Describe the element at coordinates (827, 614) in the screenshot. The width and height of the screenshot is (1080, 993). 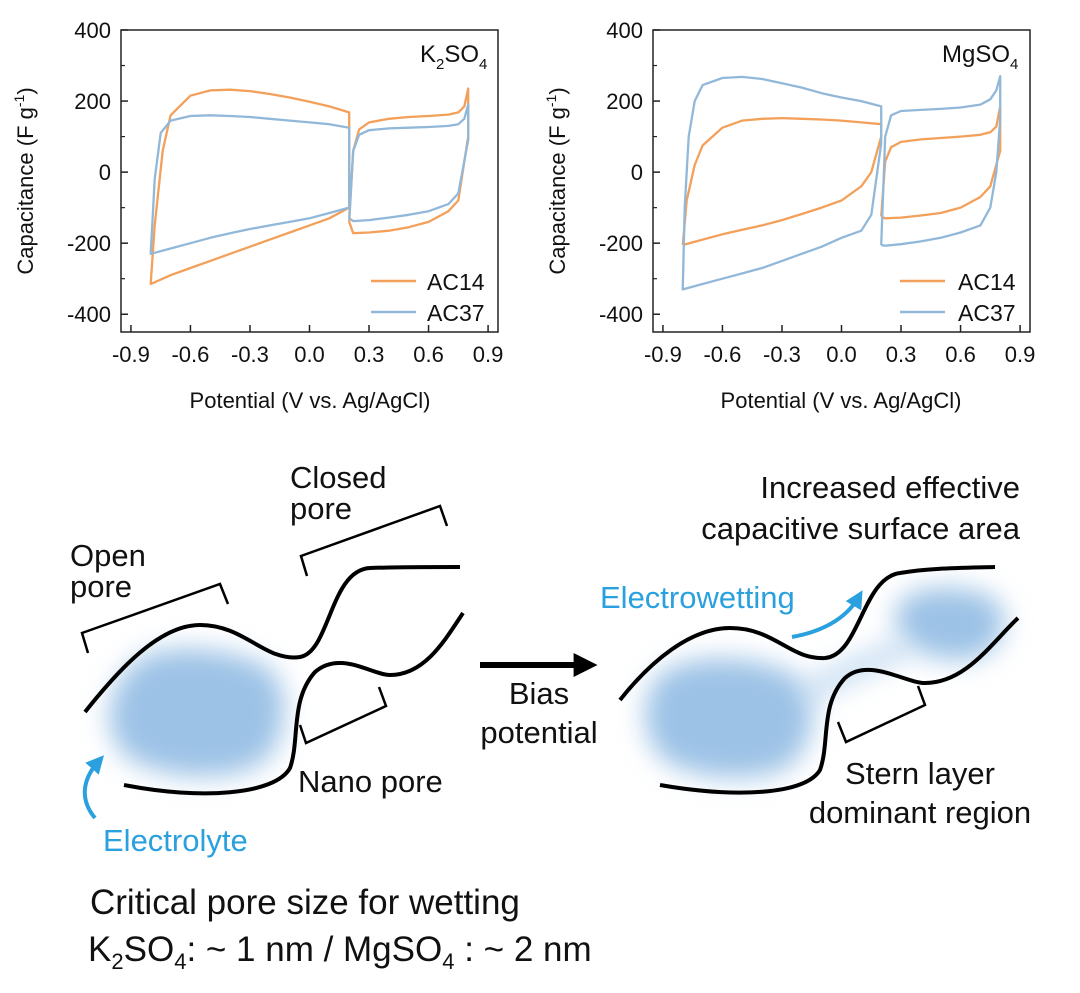
I see `electrowetting-arrow` at that location.